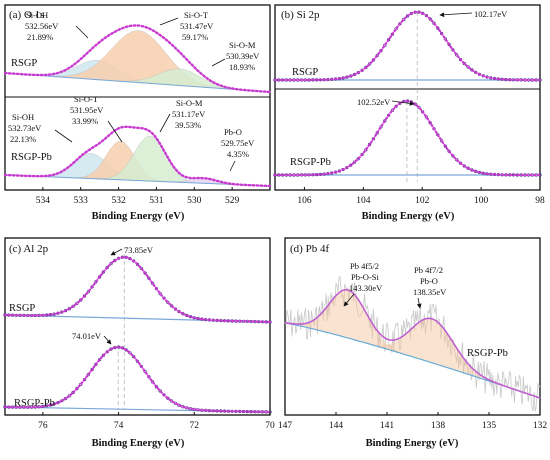 The width and height of the screenshot is (550, 460). Describe the element at coordinates (305, 72) in the screenshot. I see `panel-b-sample-rsgp: RSGP` at that location.